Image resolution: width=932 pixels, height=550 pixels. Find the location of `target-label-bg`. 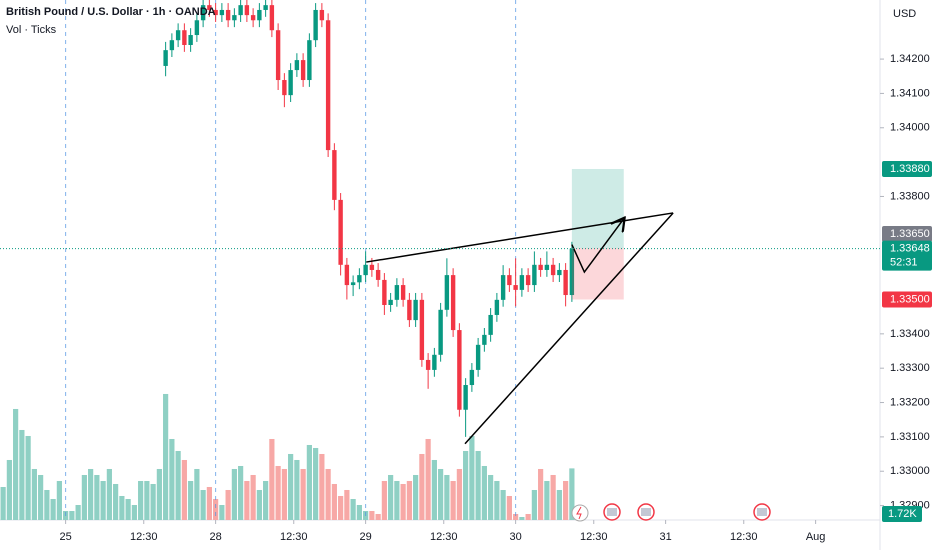

target-label-bg is located at coordinates (907, 168).